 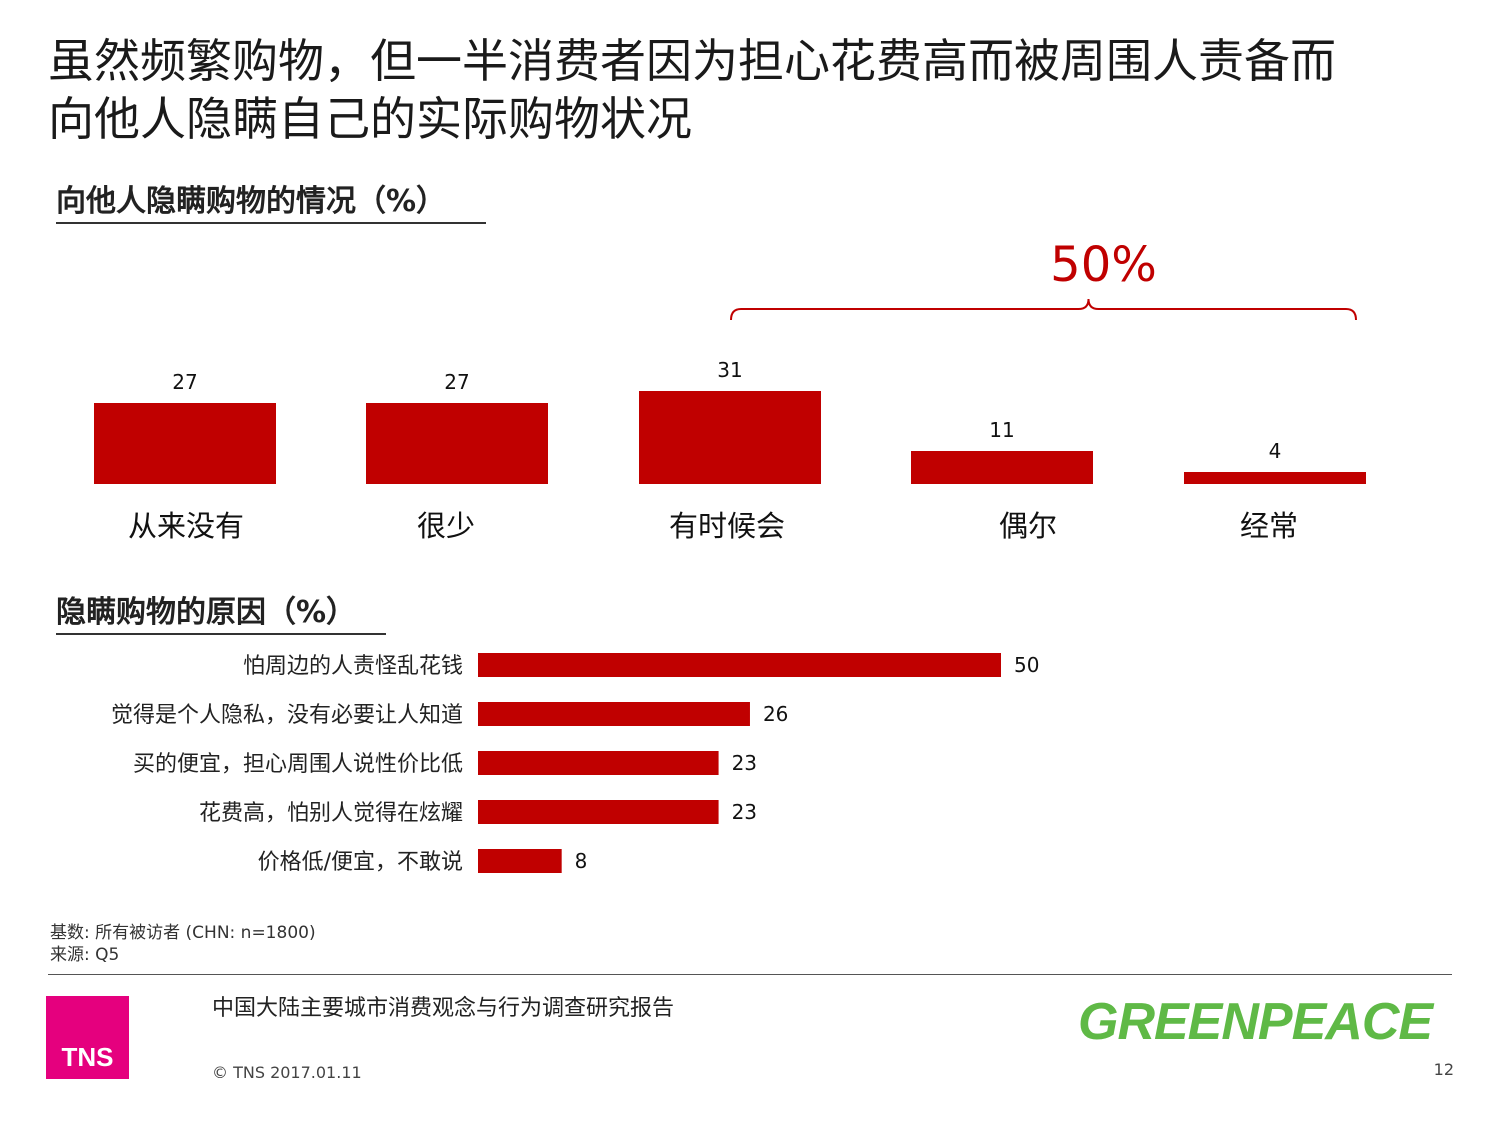 I want to click on reason-value-label: 26, so click(x=775, y=714).